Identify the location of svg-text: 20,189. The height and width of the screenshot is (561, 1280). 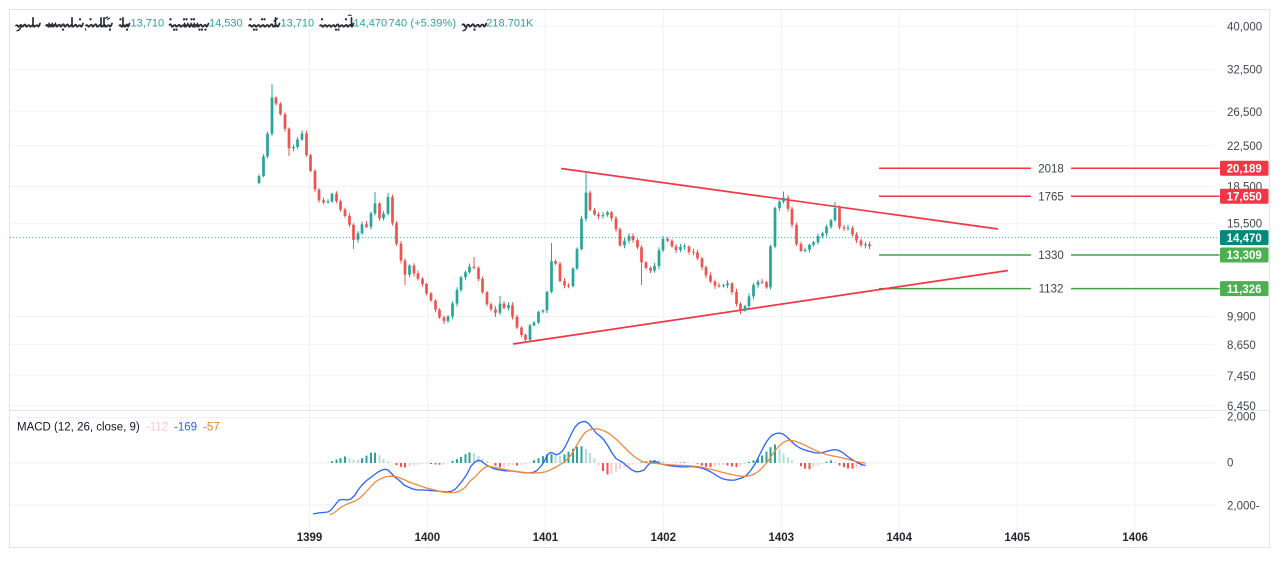
(1244, 170).